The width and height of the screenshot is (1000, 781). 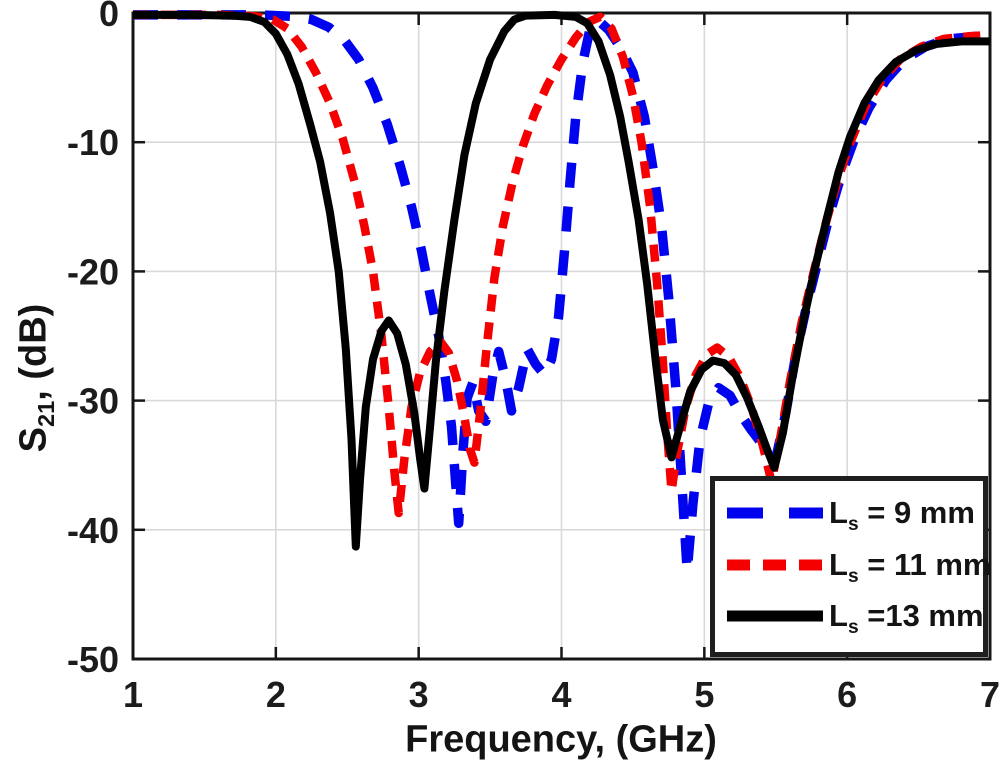 What do you see at coordinates (93, 659) in the screenshot?
I see `y-tick-label: -50` at bounding box center [93, 659].